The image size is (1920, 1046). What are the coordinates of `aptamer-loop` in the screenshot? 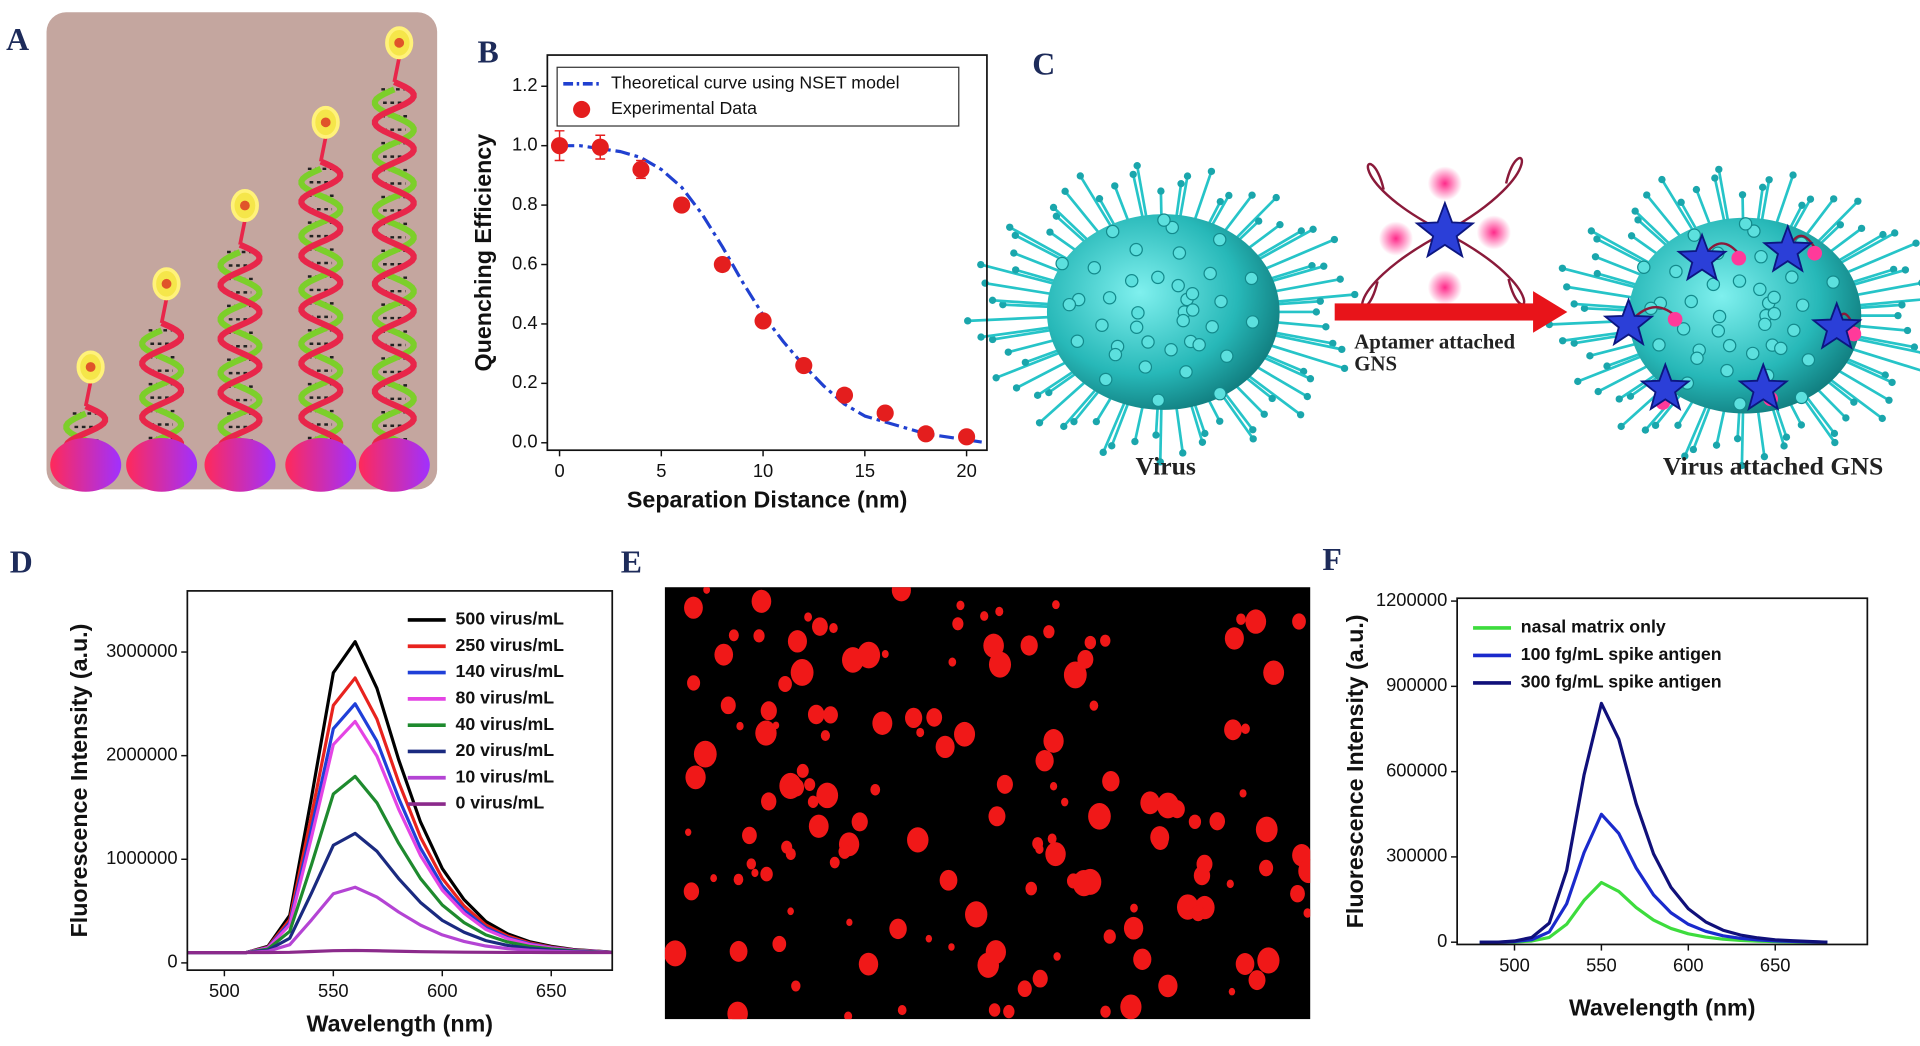 It's located at (1485, 268).